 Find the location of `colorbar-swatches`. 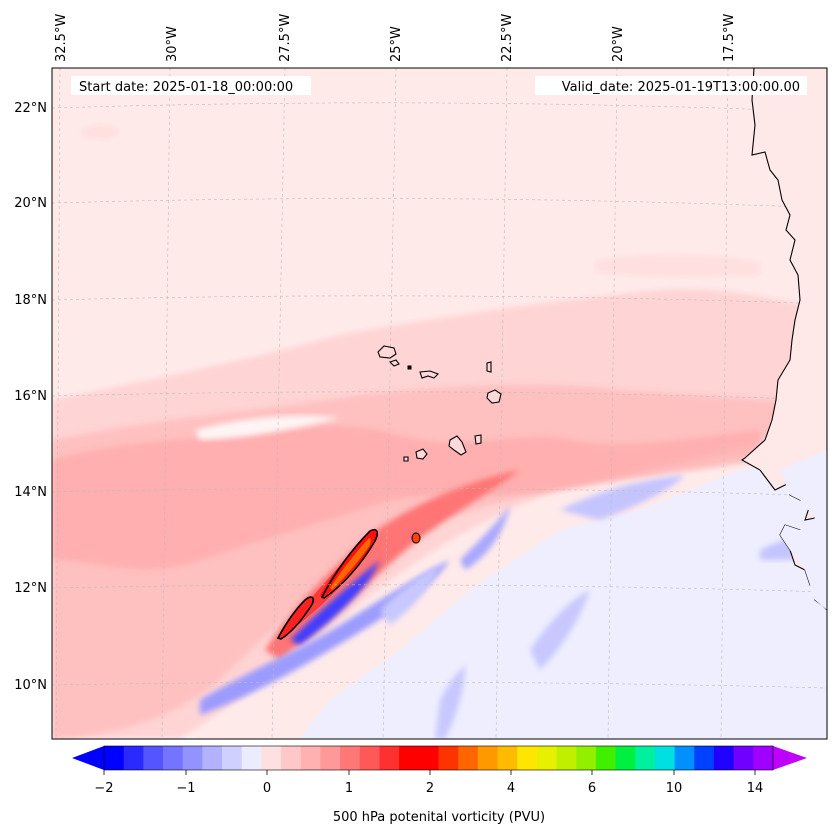

colorbar-swatches is located at coordinates (439, 758).